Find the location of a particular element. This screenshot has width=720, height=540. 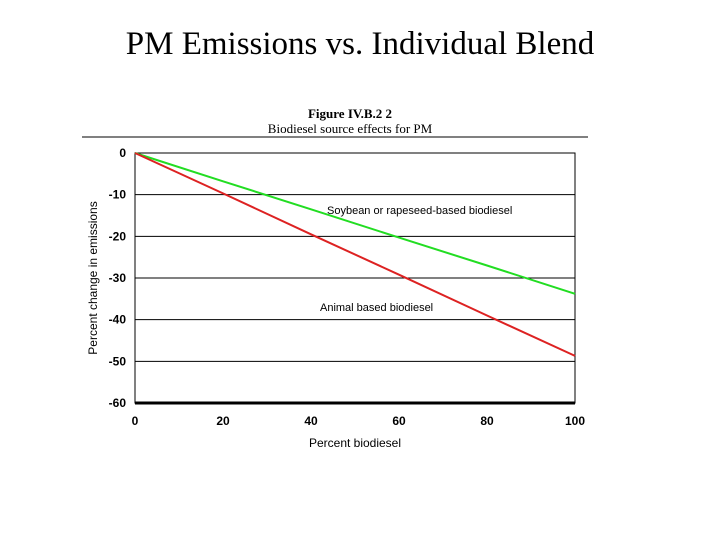

x-axis-label: Percent biodiesel is located at coordinates (355, 443).